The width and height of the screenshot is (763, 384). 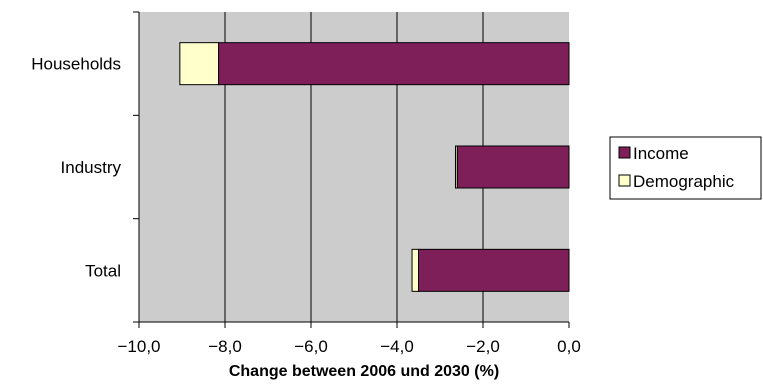 What do you see at coordinates (76, 64) in the screenshot?
I see `category-label: Households` at bounding box center [76, 64].